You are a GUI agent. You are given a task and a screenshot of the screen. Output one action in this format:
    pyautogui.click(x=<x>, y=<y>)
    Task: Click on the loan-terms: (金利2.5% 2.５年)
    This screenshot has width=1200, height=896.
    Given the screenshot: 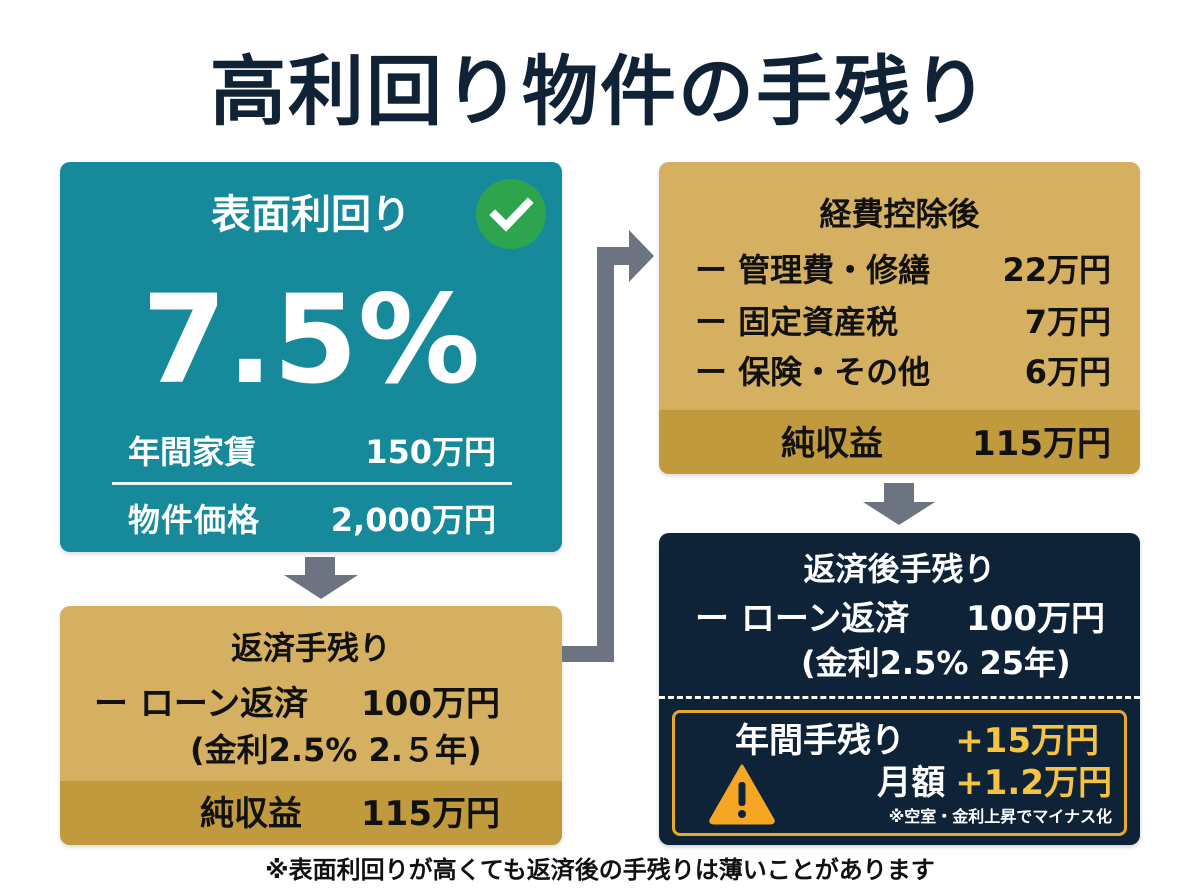 What is the action you would take?
    pyautogui.click(x=345, y=750)
    